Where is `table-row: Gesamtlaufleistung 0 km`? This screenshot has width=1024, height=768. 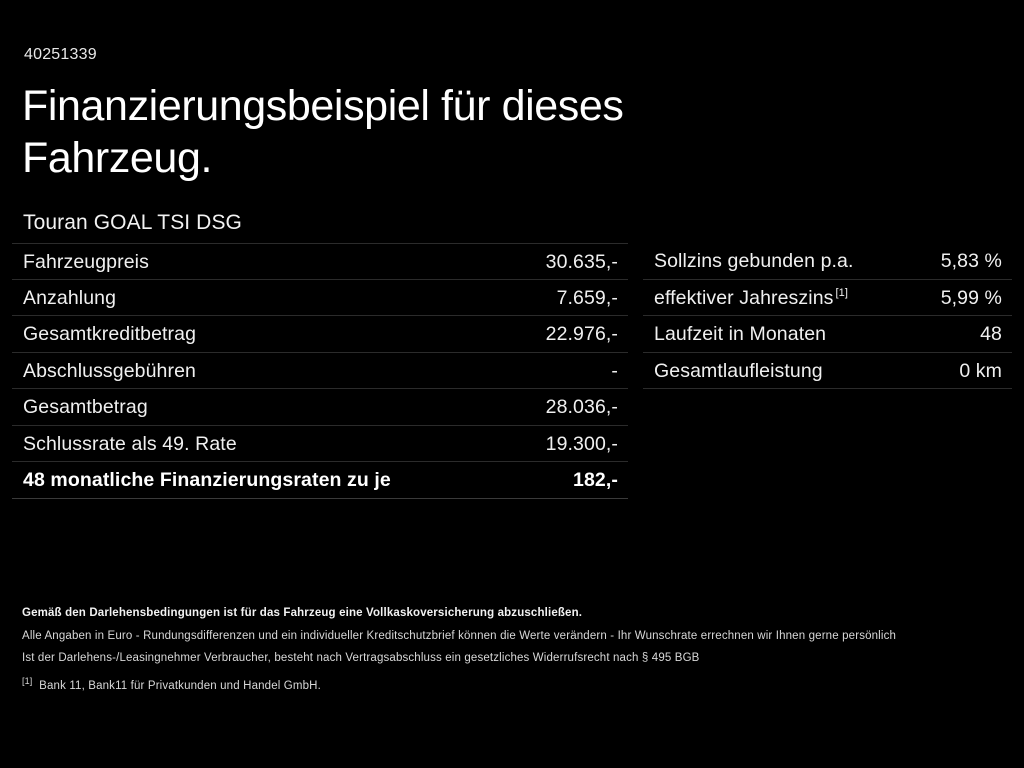
table-row: Gesamtlaufleistung 0 km is located at coordinates (827, 371).